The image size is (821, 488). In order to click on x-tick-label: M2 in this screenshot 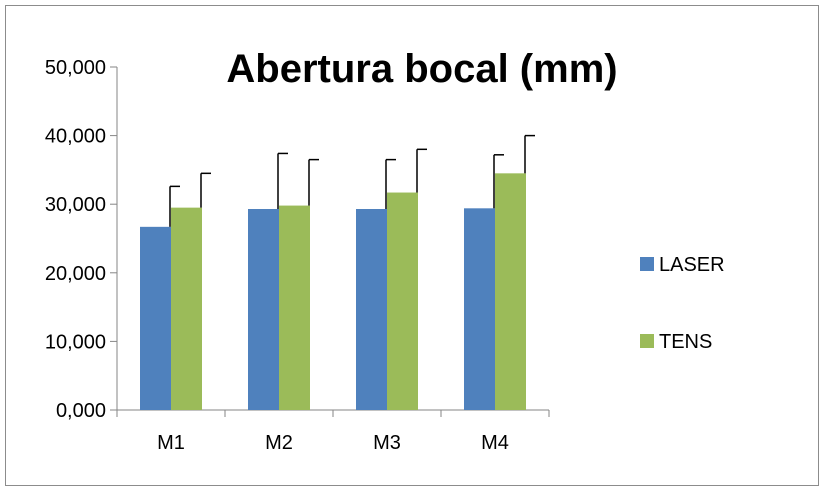, I will do `click(279, 443)`.